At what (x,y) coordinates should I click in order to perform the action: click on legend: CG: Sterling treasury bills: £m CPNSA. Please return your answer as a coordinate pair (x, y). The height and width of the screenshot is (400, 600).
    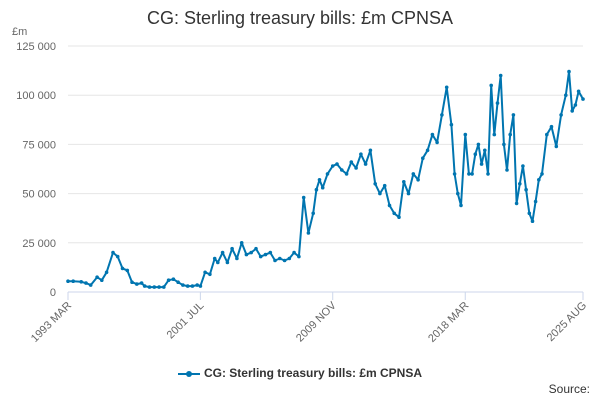
    Looking at the image, I should click on (300, 373).